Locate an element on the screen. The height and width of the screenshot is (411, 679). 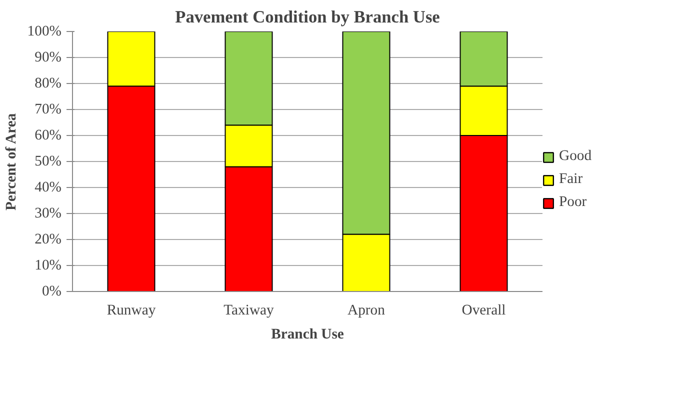
y-tick-label: 50% is located at coordinates (48, 162).